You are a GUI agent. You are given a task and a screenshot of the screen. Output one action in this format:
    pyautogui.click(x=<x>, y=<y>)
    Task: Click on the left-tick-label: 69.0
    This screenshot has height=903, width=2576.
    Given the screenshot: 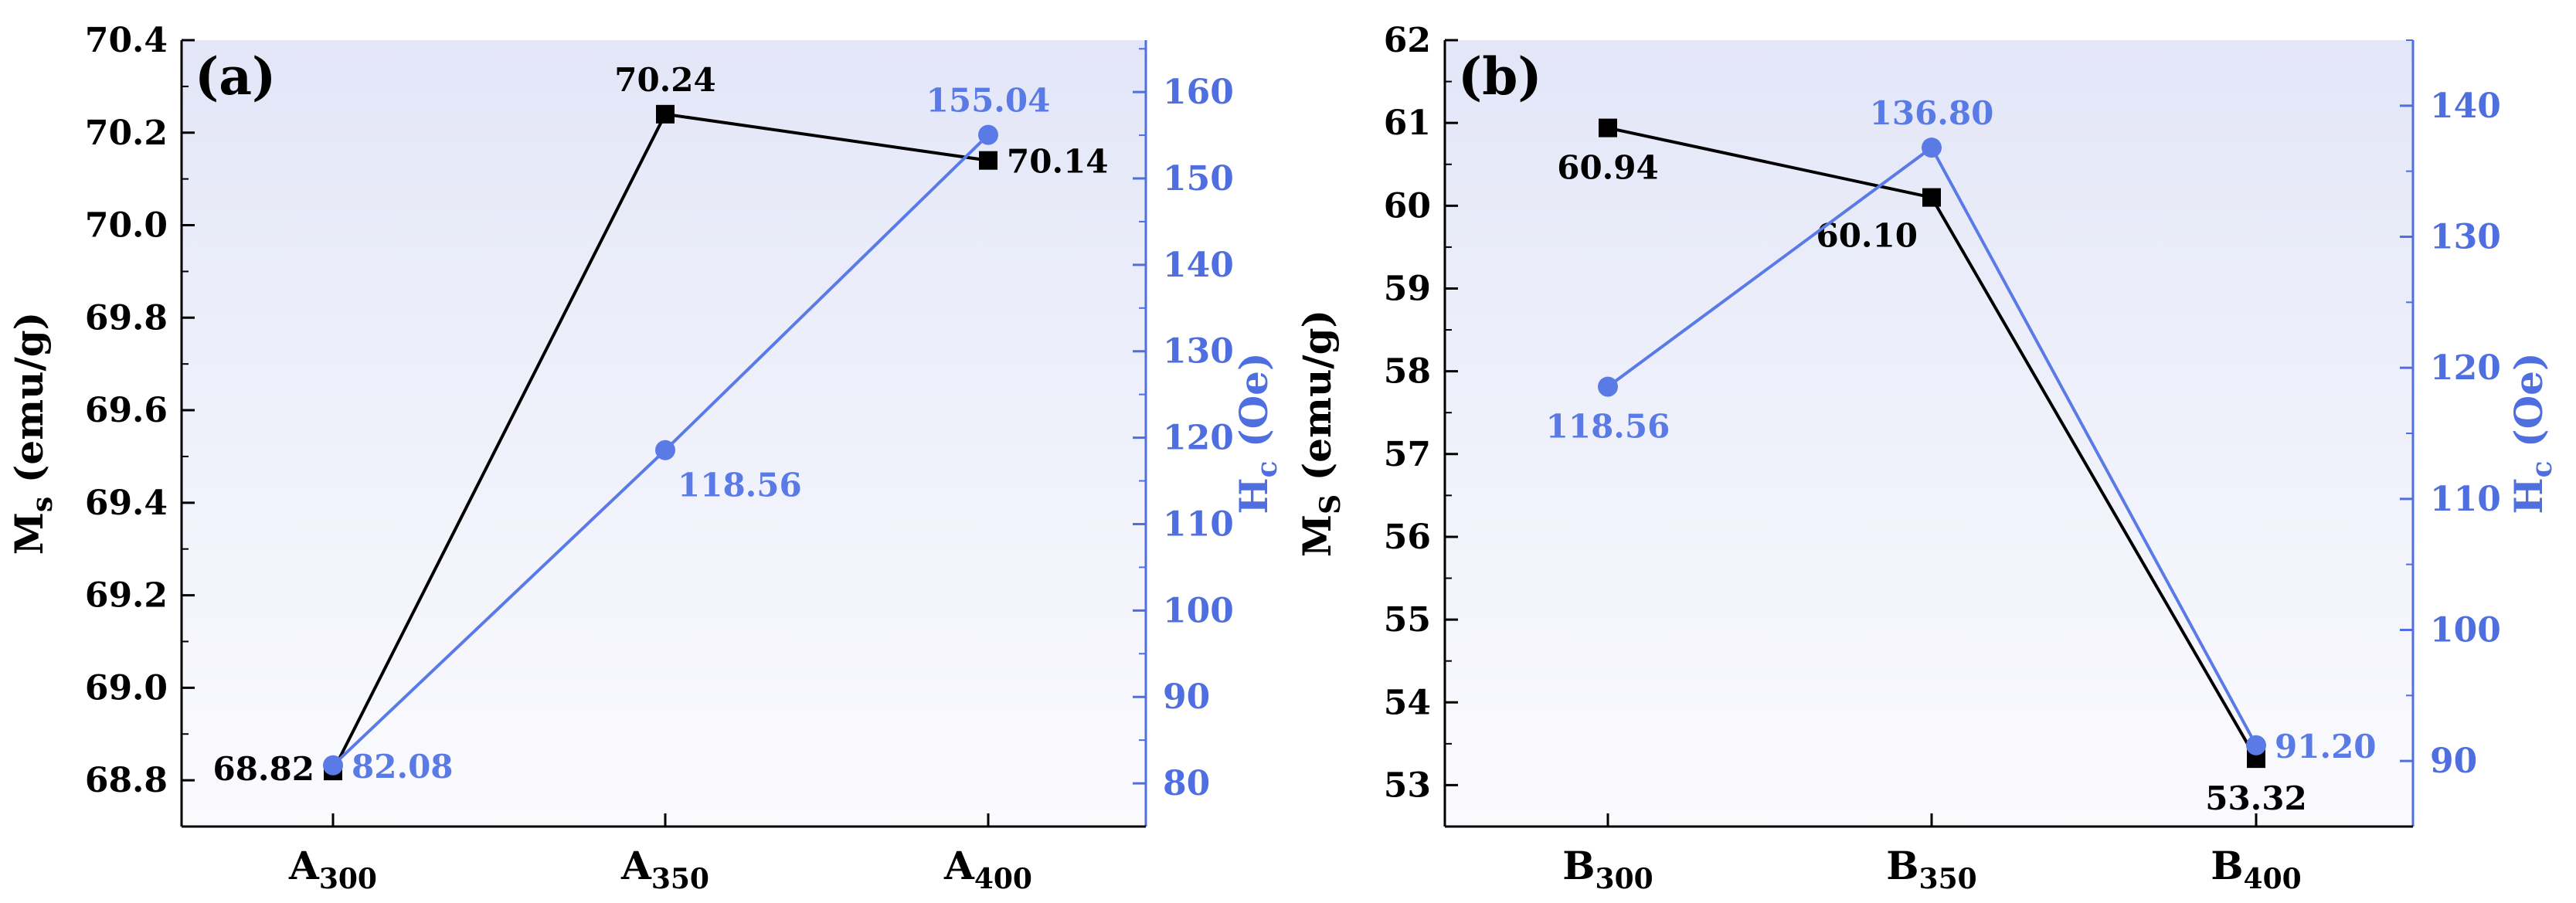 What is the action you would take?
    pyautogui.click(x=126, y=688)
    